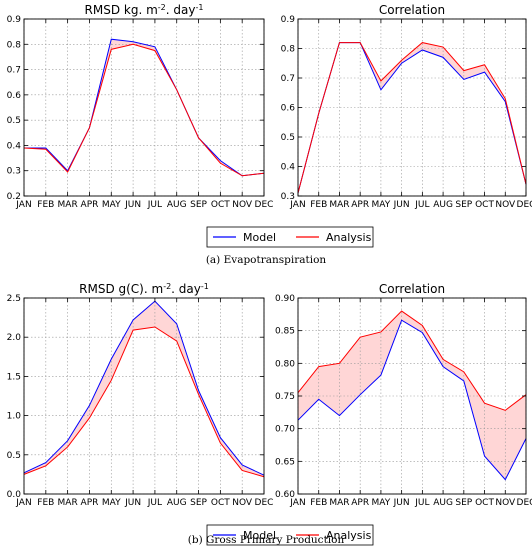 The width and height of the screenshot is (532, 550). I want to click on y-tick-label: 0.70, so click(285, 430).